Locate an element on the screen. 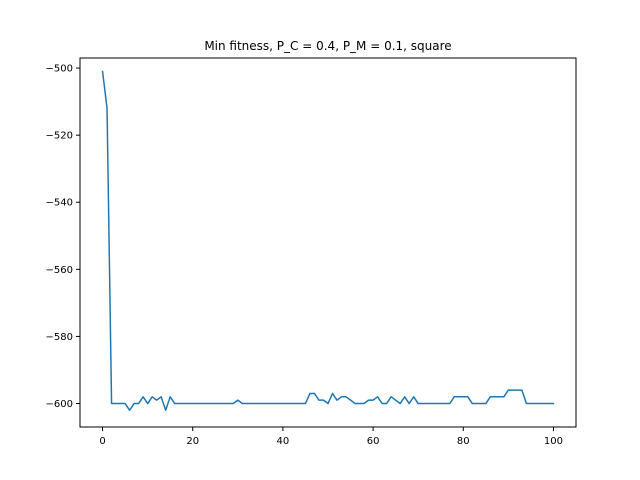 This screenshot has height=480, width=640. x-tick-label: 0 is located at coordinates (102, 441).